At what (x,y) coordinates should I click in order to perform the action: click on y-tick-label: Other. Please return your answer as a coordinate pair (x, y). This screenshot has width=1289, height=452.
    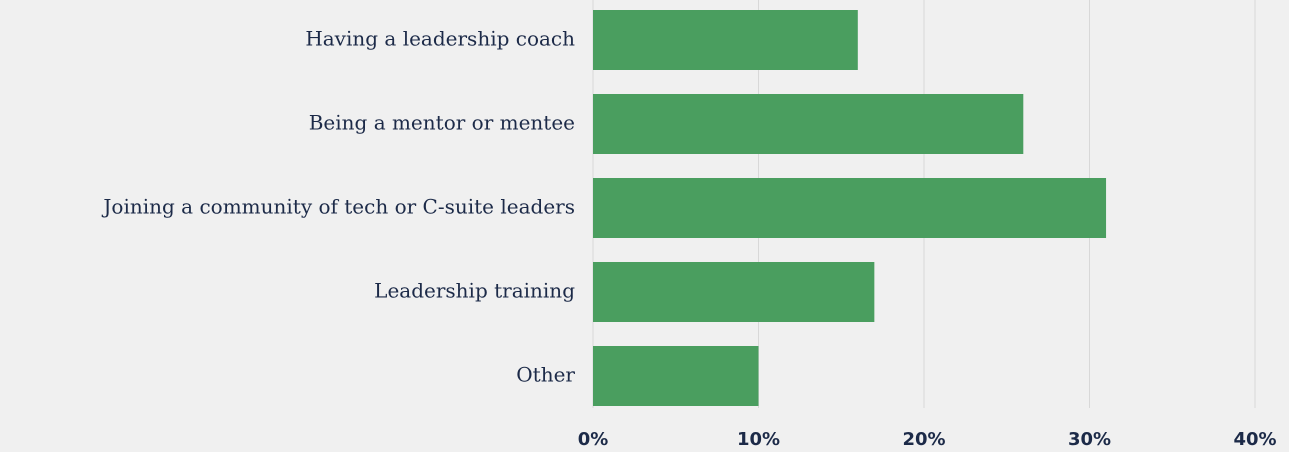
    Looking at the image, I should click on (545, 375).